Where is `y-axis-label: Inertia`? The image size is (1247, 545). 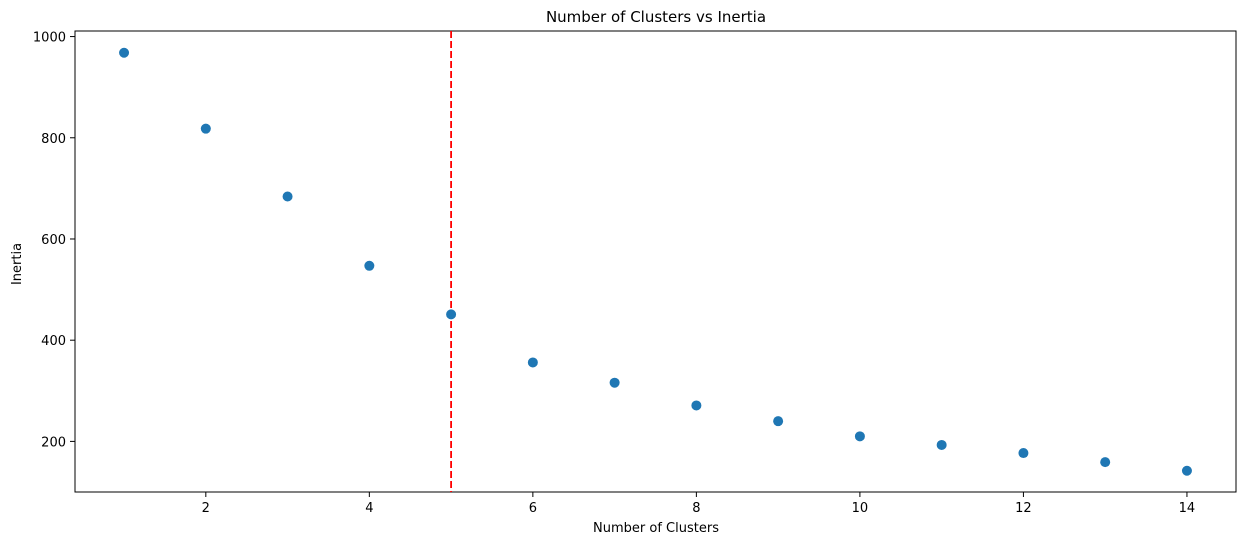 y-axis-label: Inertia is located at coordinates (17, 264).